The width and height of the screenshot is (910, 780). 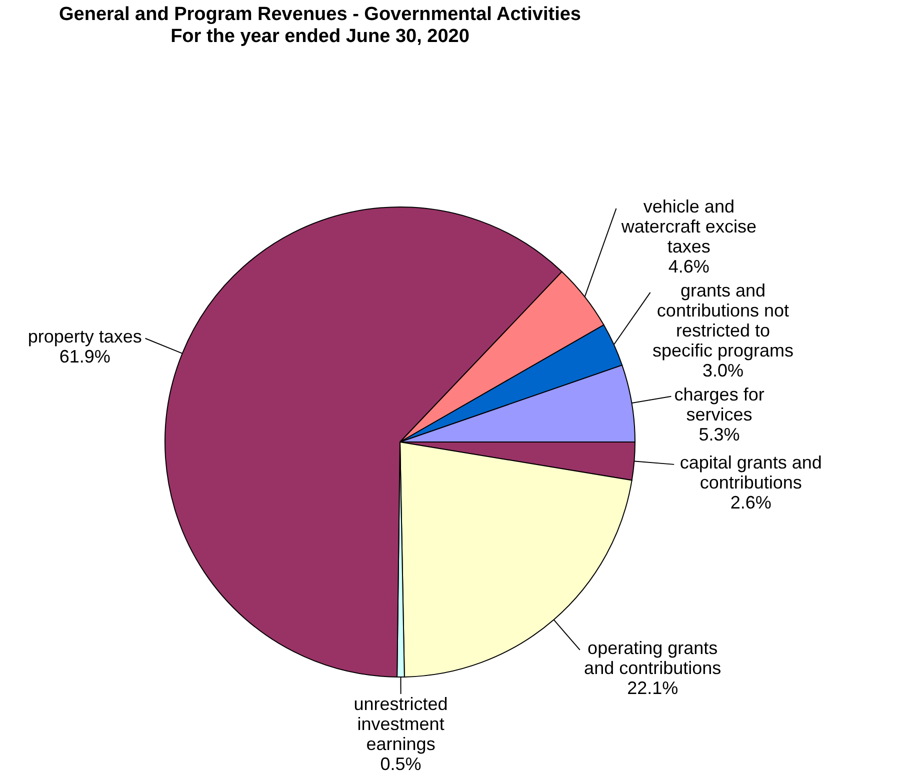 I want to click on slice-label: vehicle and watercraft excise taxes, so click(x=688, y=226).